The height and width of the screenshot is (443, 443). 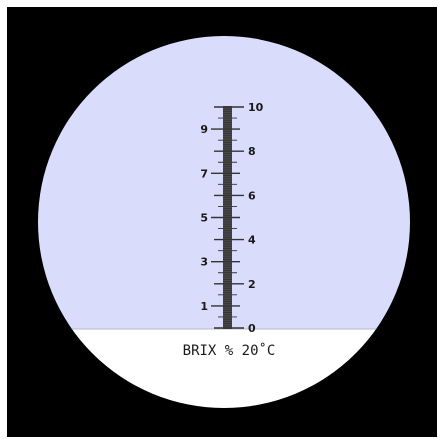 I want to click on scale-label-right: 8, so click(x=252, y=151).